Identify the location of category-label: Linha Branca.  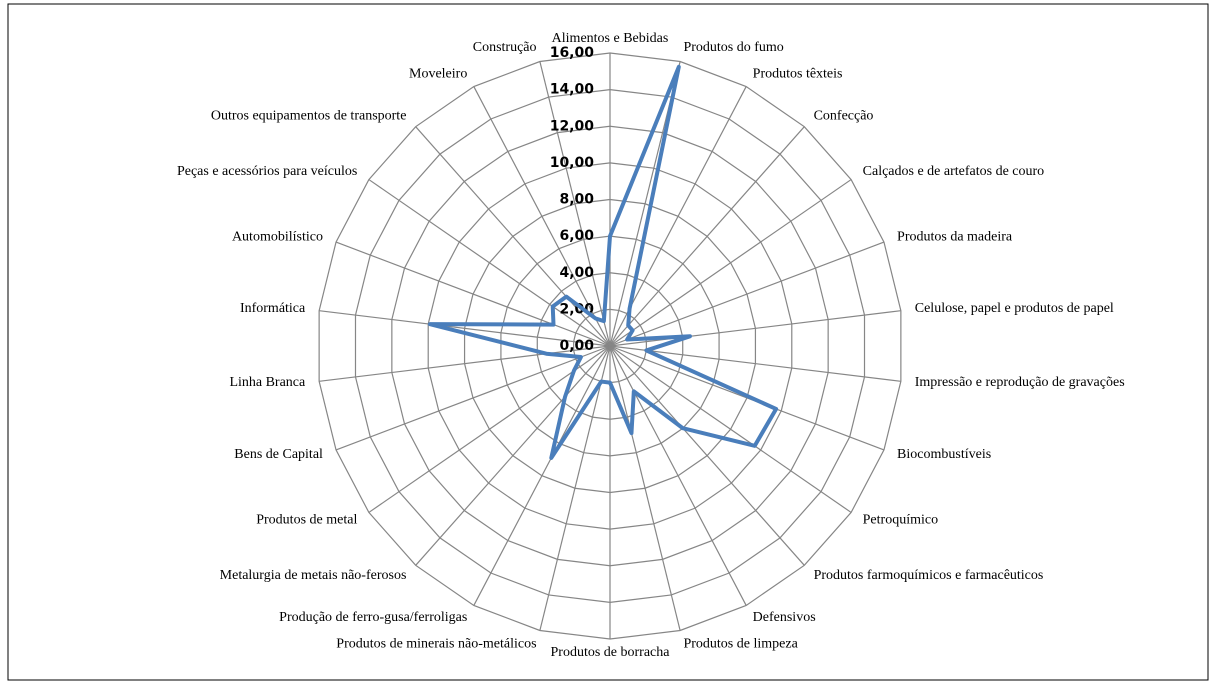
(267, 382).